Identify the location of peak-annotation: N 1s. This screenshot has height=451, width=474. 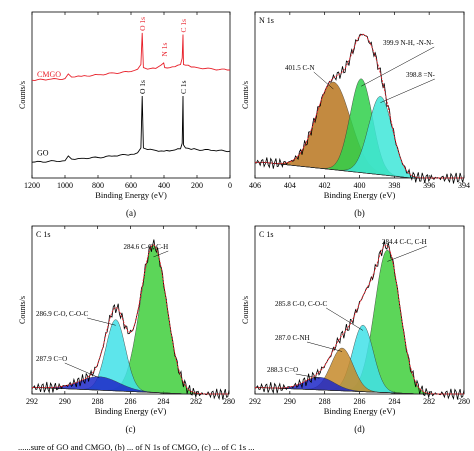
(164, 50).